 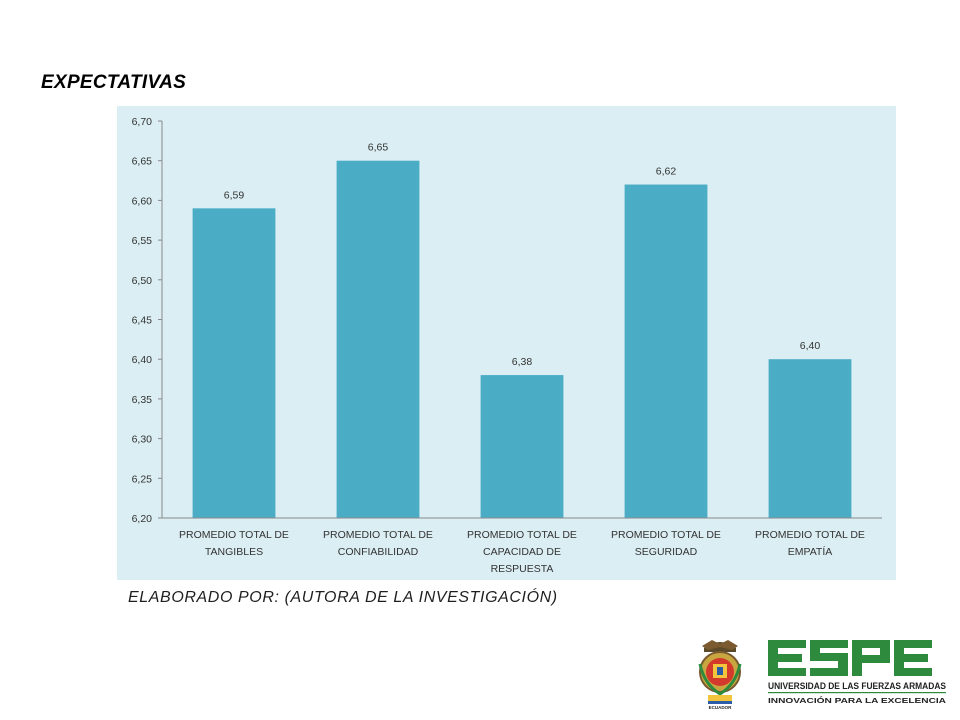 I want to click on data-label: 6,38, so click(x=522, y=362).